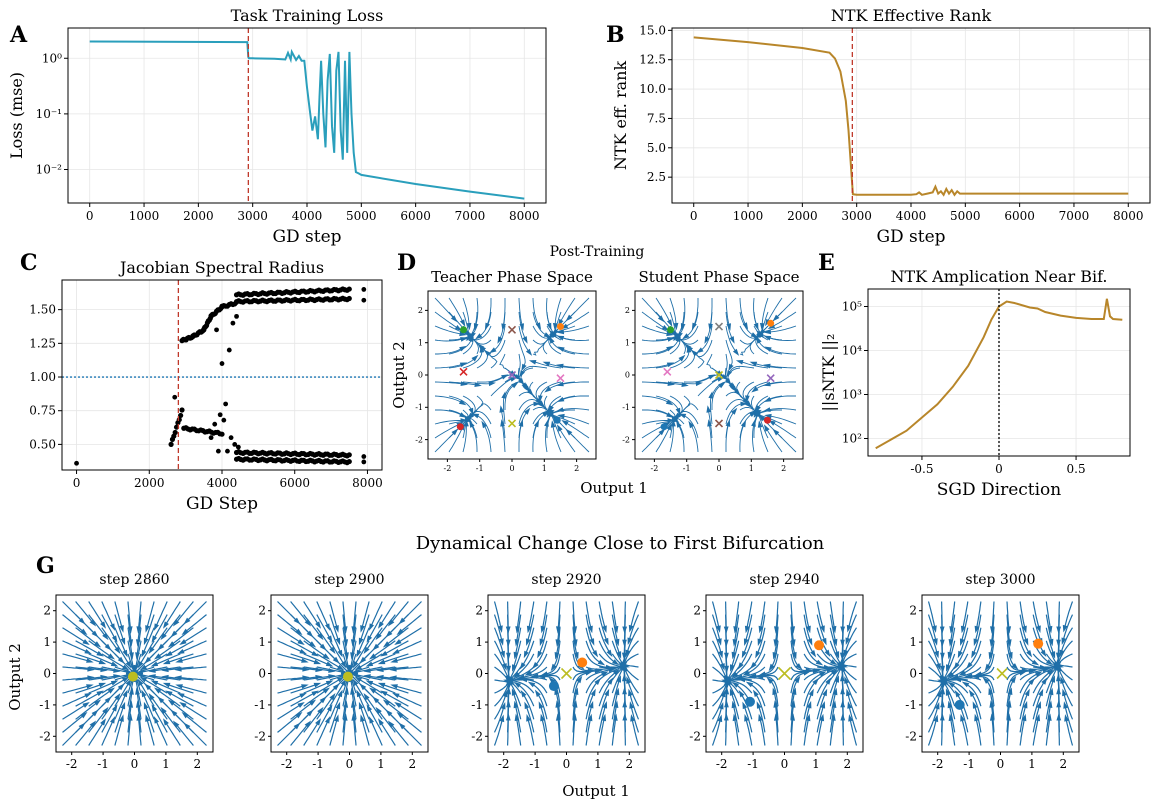 This screenshot has height=803, width=1151. What do you see at coordinates (524, 216) in the screenshot?
I see `x-tick-label: 8000` at bounding box center [524, 216].